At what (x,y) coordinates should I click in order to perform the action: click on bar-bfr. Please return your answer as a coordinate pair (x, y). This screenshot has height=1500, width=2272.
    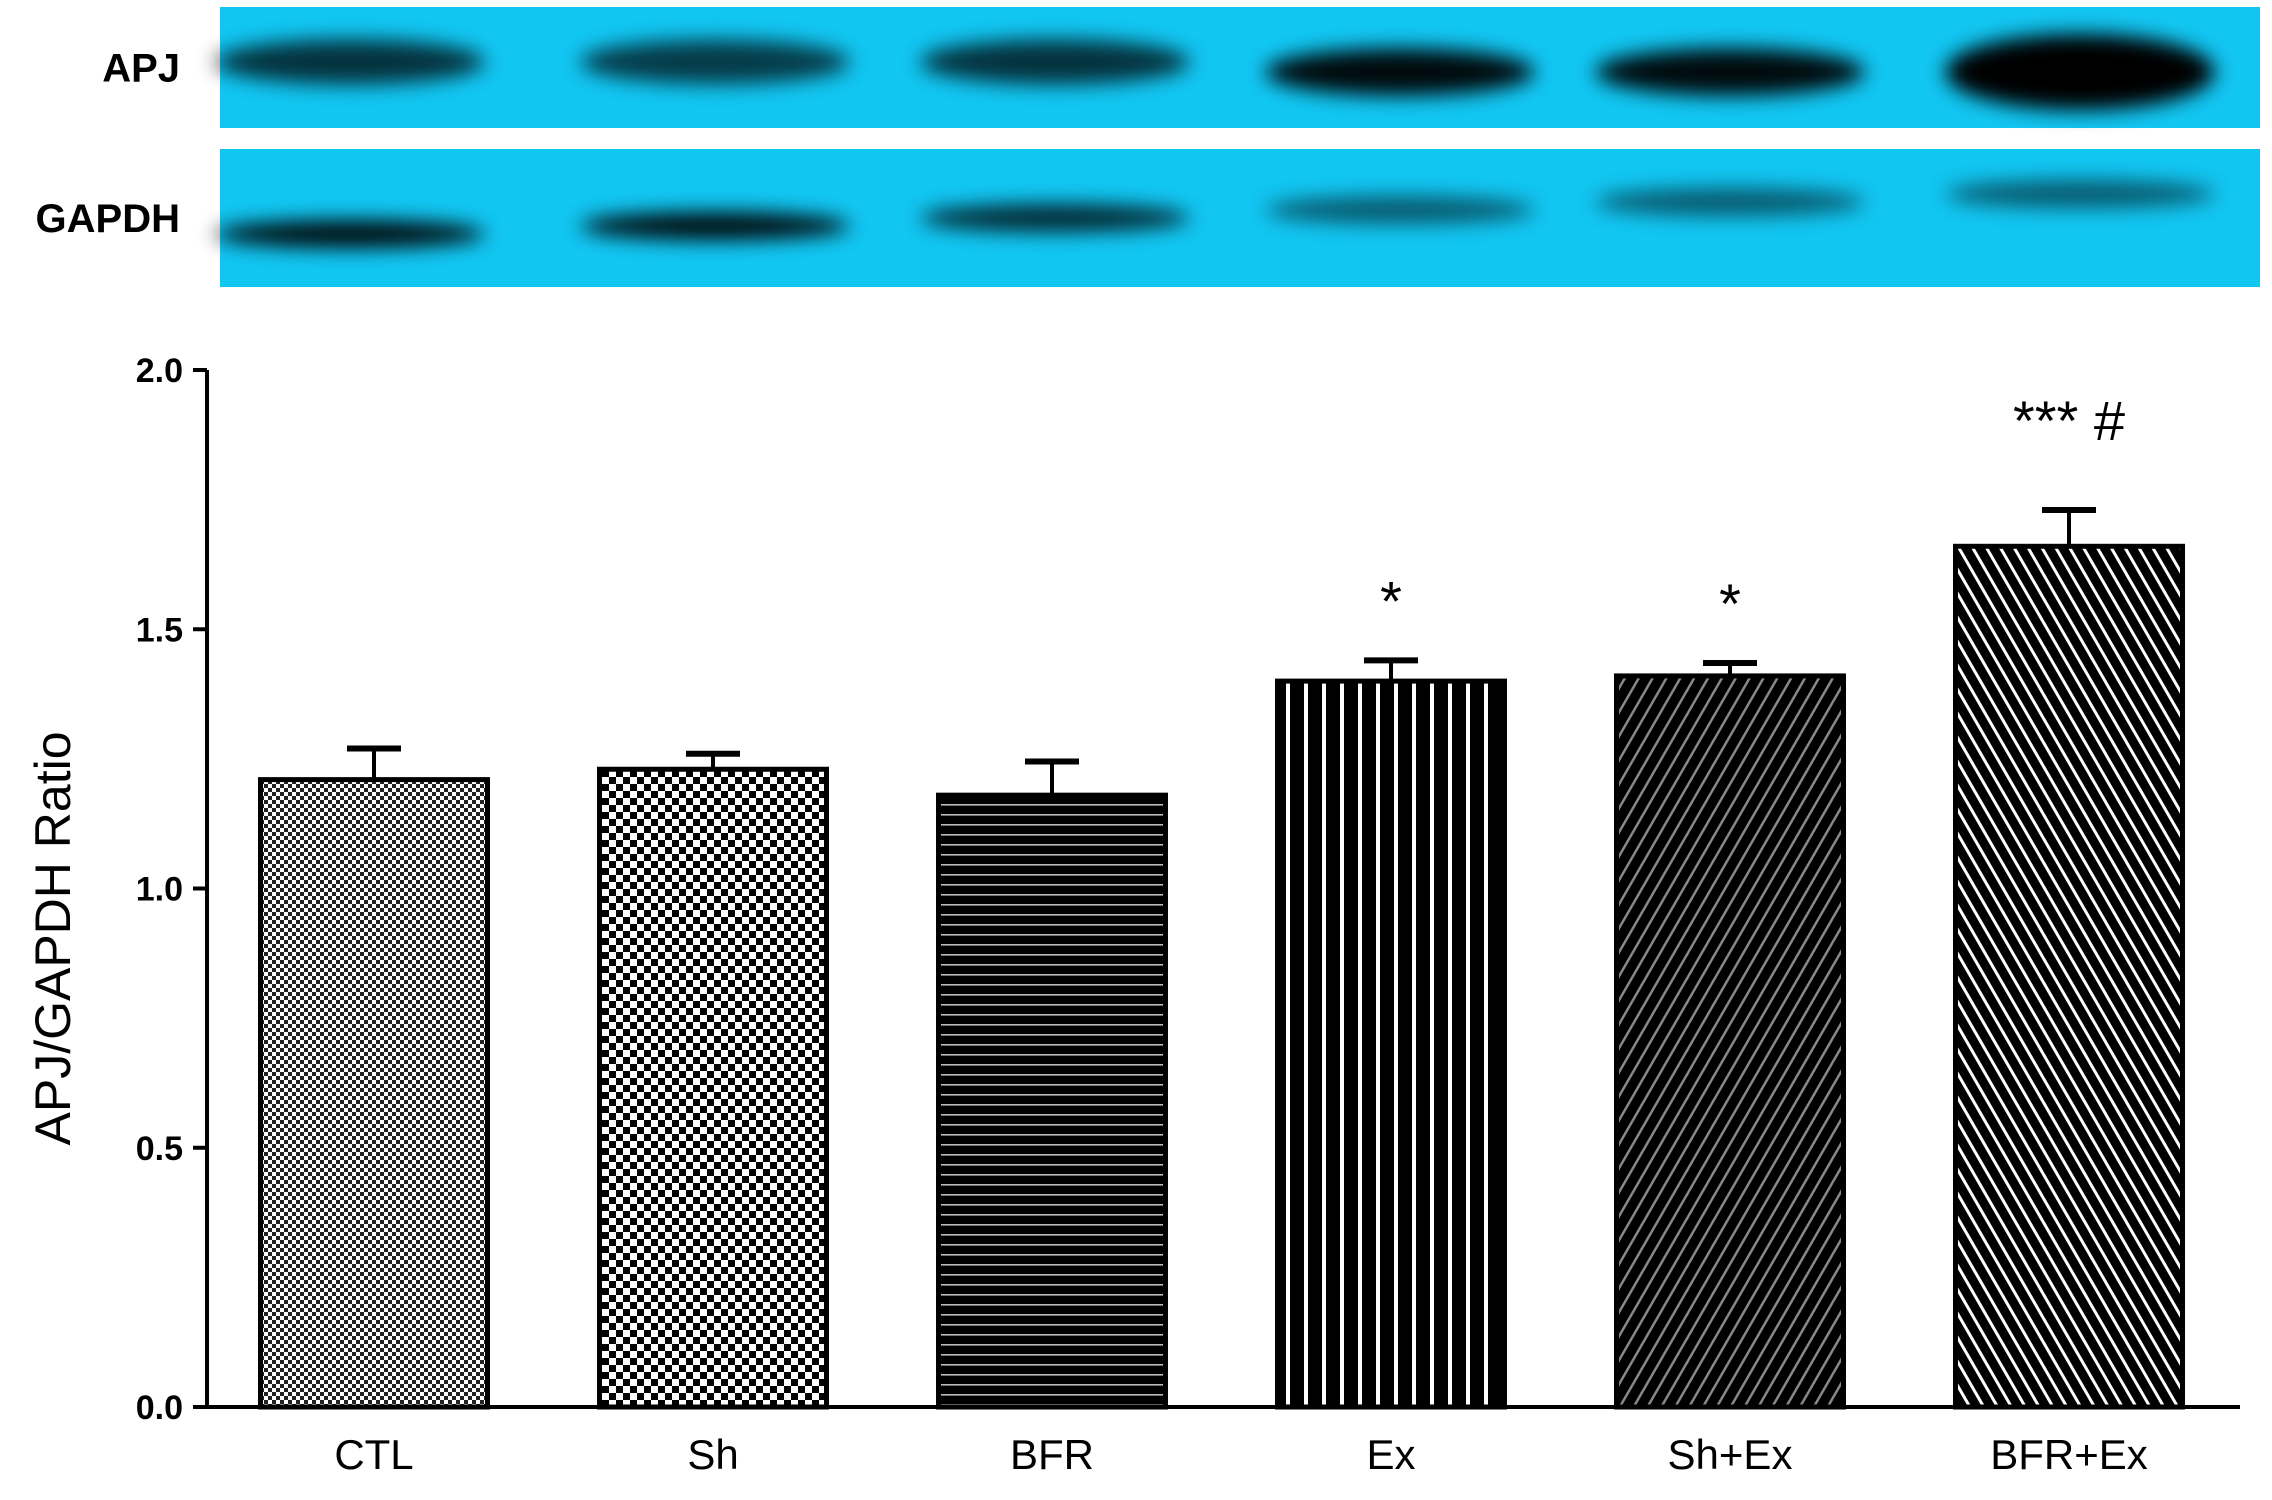
    Looking at the image, I should click on (1052, 1101).